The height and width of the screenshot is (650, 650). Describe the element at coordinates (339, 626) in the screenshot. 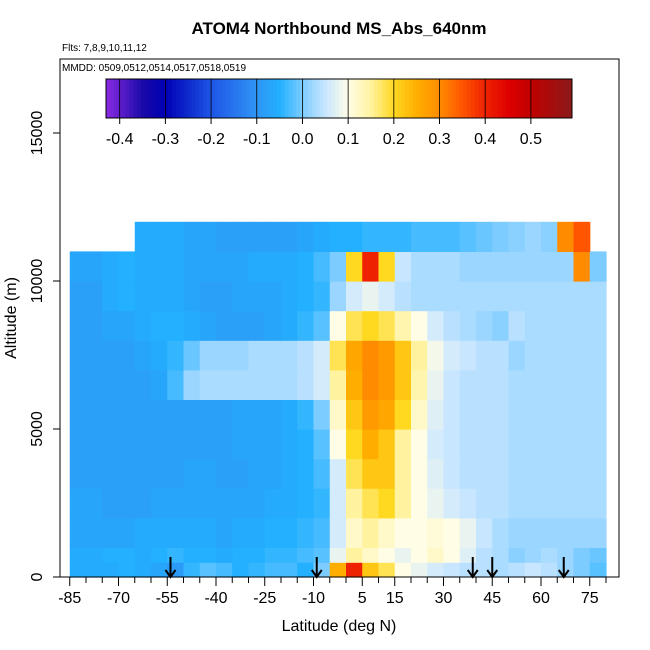

I see `x-axis-label: Latitude (deg N)` at that location.